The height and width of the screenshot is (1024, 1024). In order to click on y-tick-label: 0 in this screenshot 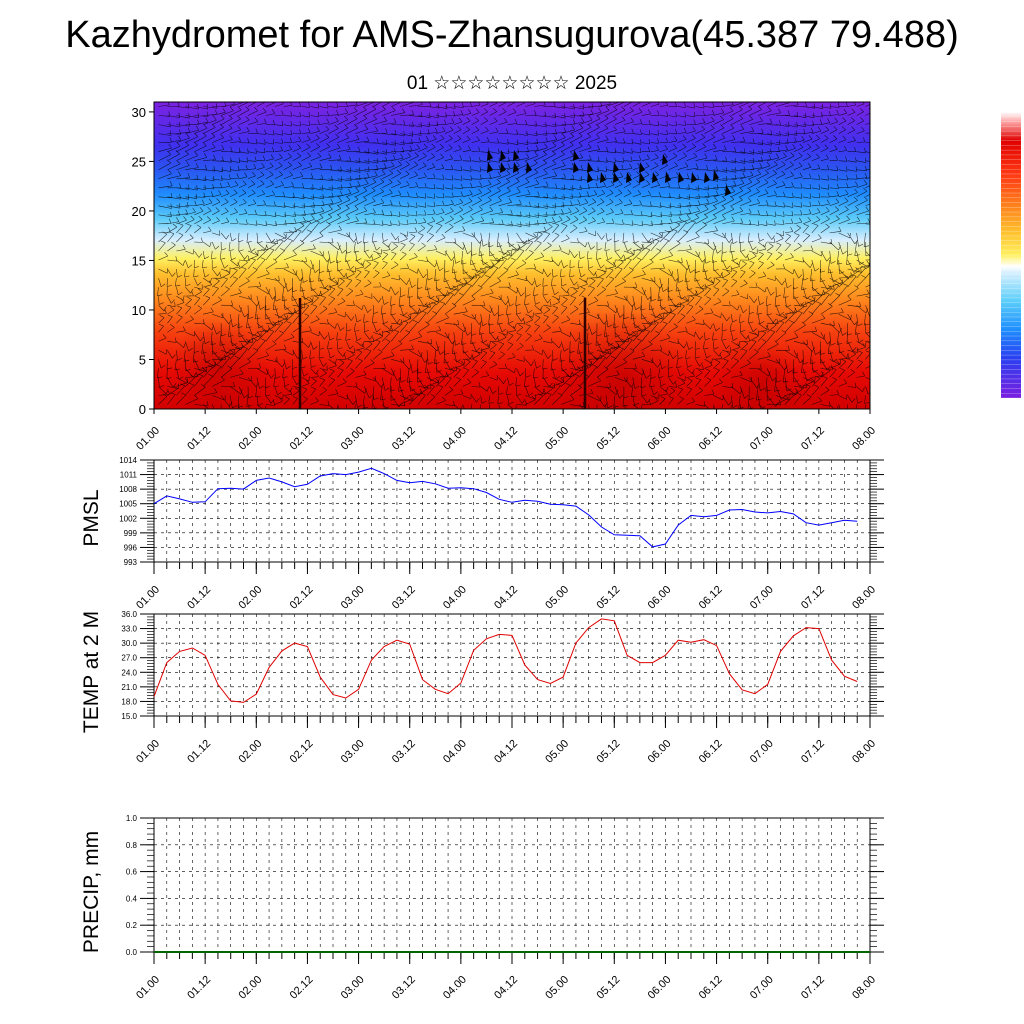, I will do `click(142, 409)`.